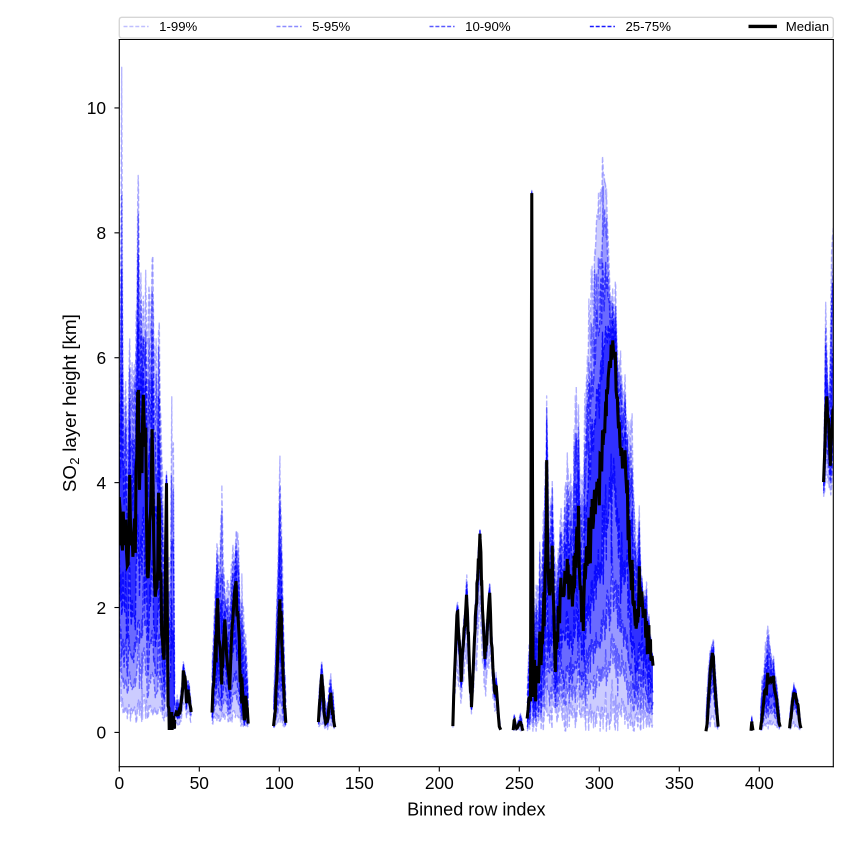 Image resolution: width=850 pixels, height=850 pixels. I want to click on svg-text: Median, so click(807, 26).